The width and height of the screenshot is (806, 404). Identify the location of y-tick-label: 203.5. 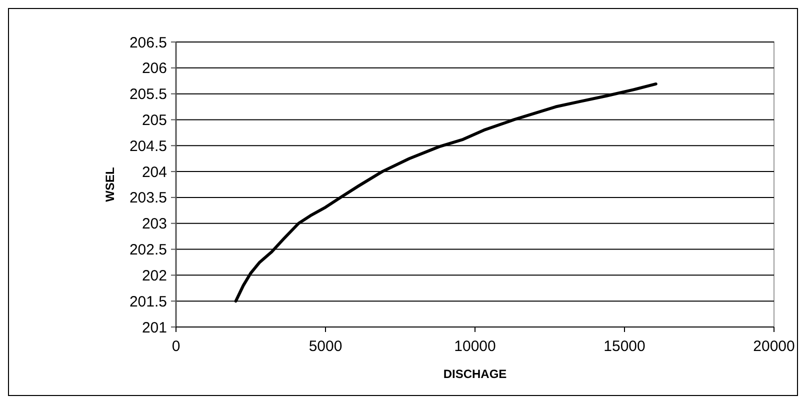
(148, 198).